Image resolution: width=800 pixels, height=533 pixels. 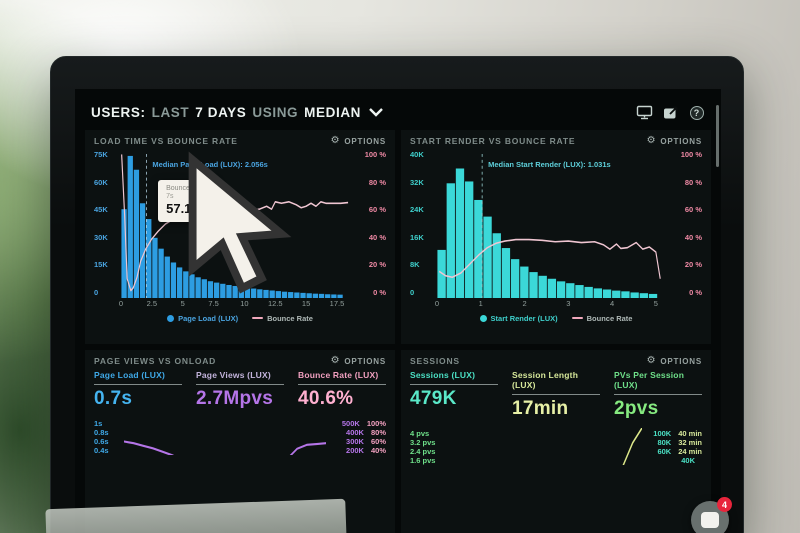 I want to click on x-tick-label: 1, so click(x=480, y=303).